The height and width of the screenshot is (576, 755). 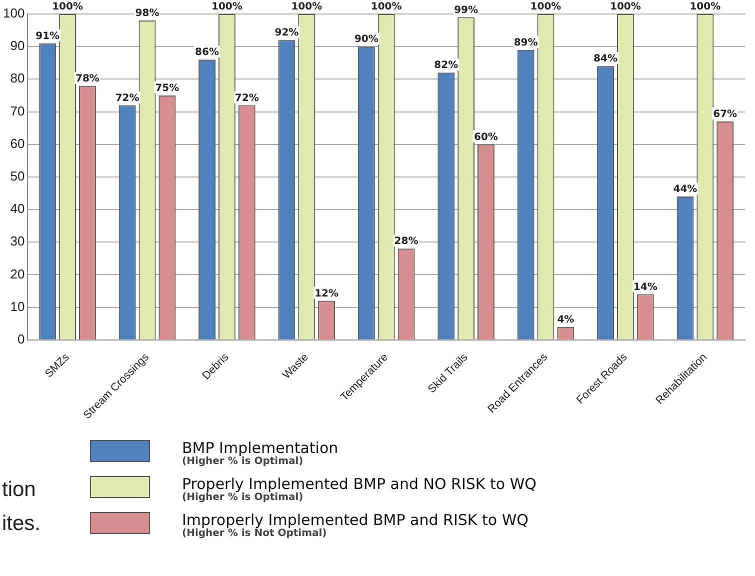 I want to click on legend-label: BMP Implementation, so click(x=260, y=448).